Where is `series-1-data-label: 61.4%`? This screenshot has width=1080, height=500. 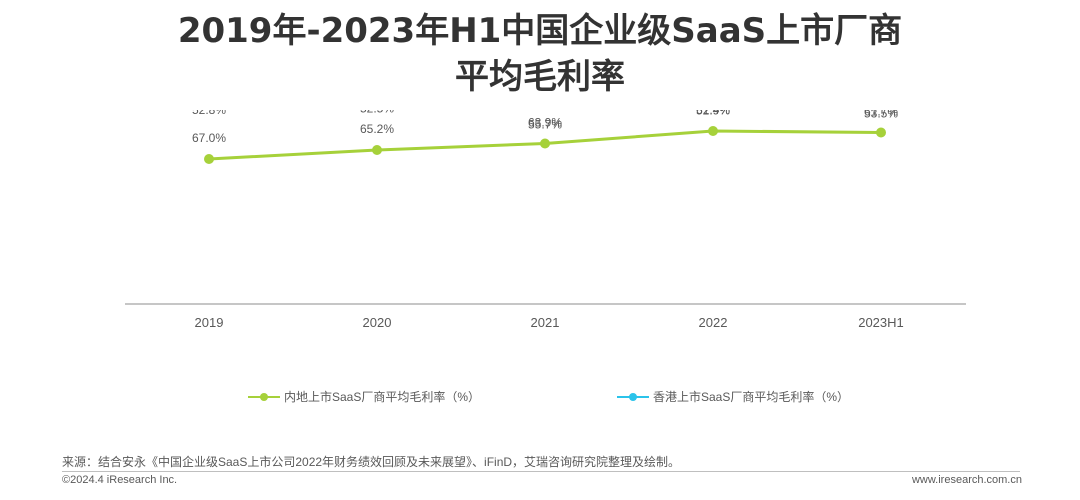 series-1-data-label: 61.4% is located at coordinates (713, 113).